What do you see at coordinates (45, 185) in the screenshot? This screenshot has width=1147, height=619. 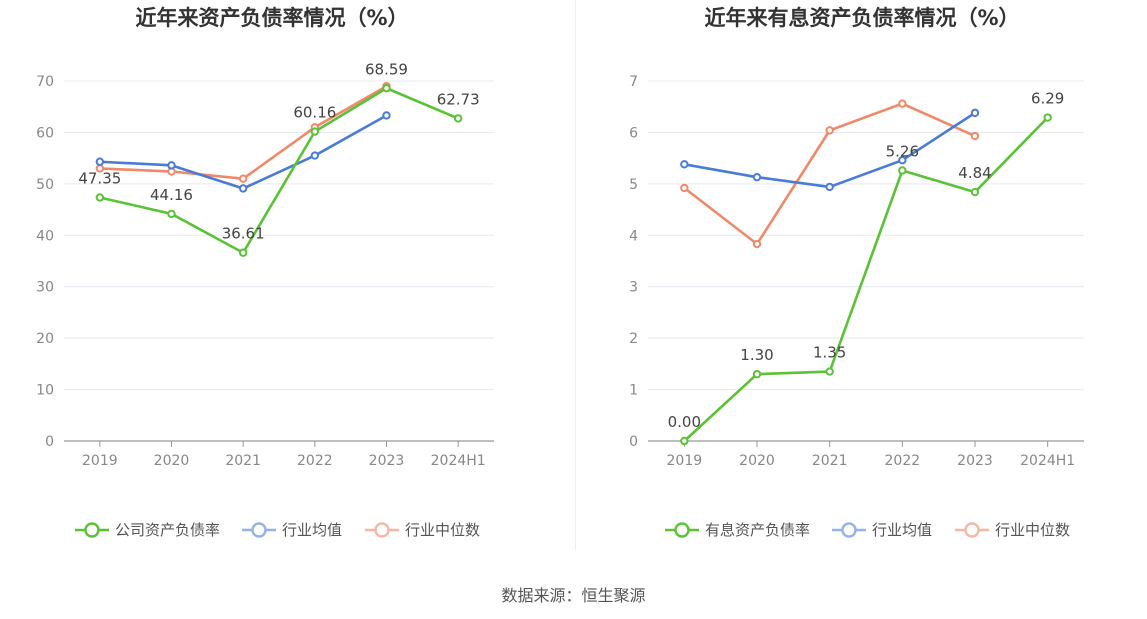 I see `y-tick-label: 50` at bounding box center [45, 185].